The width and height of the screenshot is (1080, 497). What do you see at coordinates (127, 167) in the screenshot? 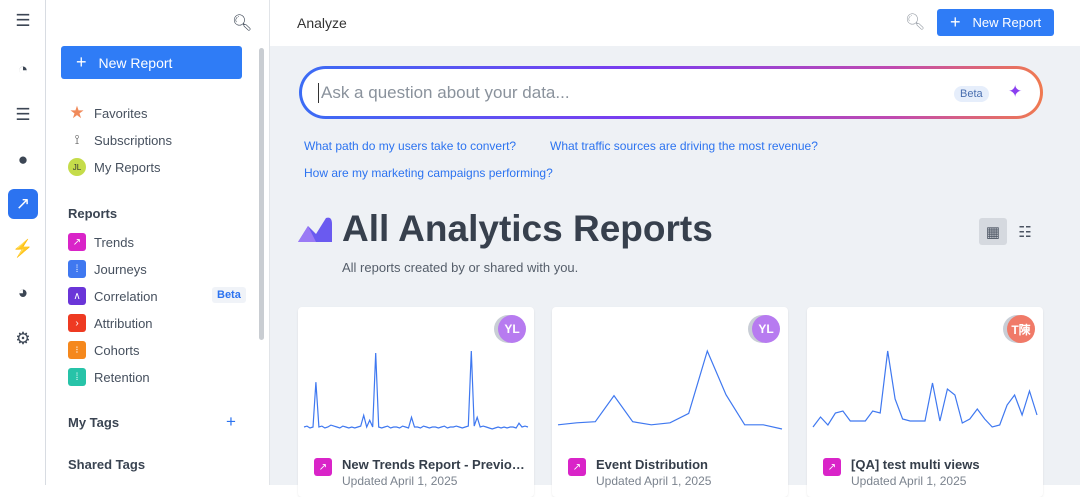
I see `label: My Reports` at bounding box center [127, 167].